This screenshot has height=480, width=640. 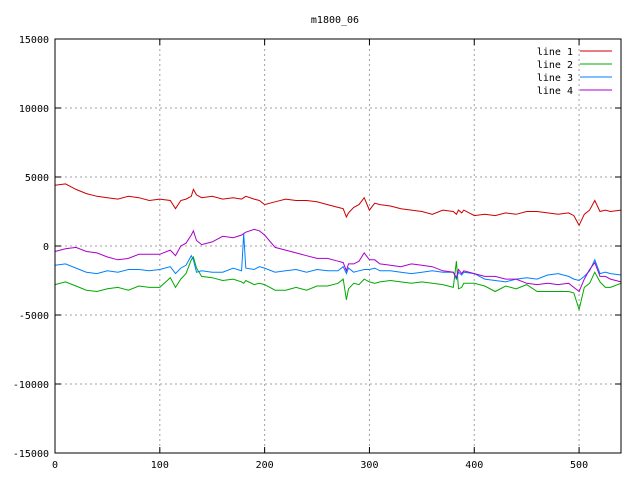 What do you see at coordinates (34, 316) in the screenshot?
I see `y-tick-label: -5000` at bounding box center [34, 316].